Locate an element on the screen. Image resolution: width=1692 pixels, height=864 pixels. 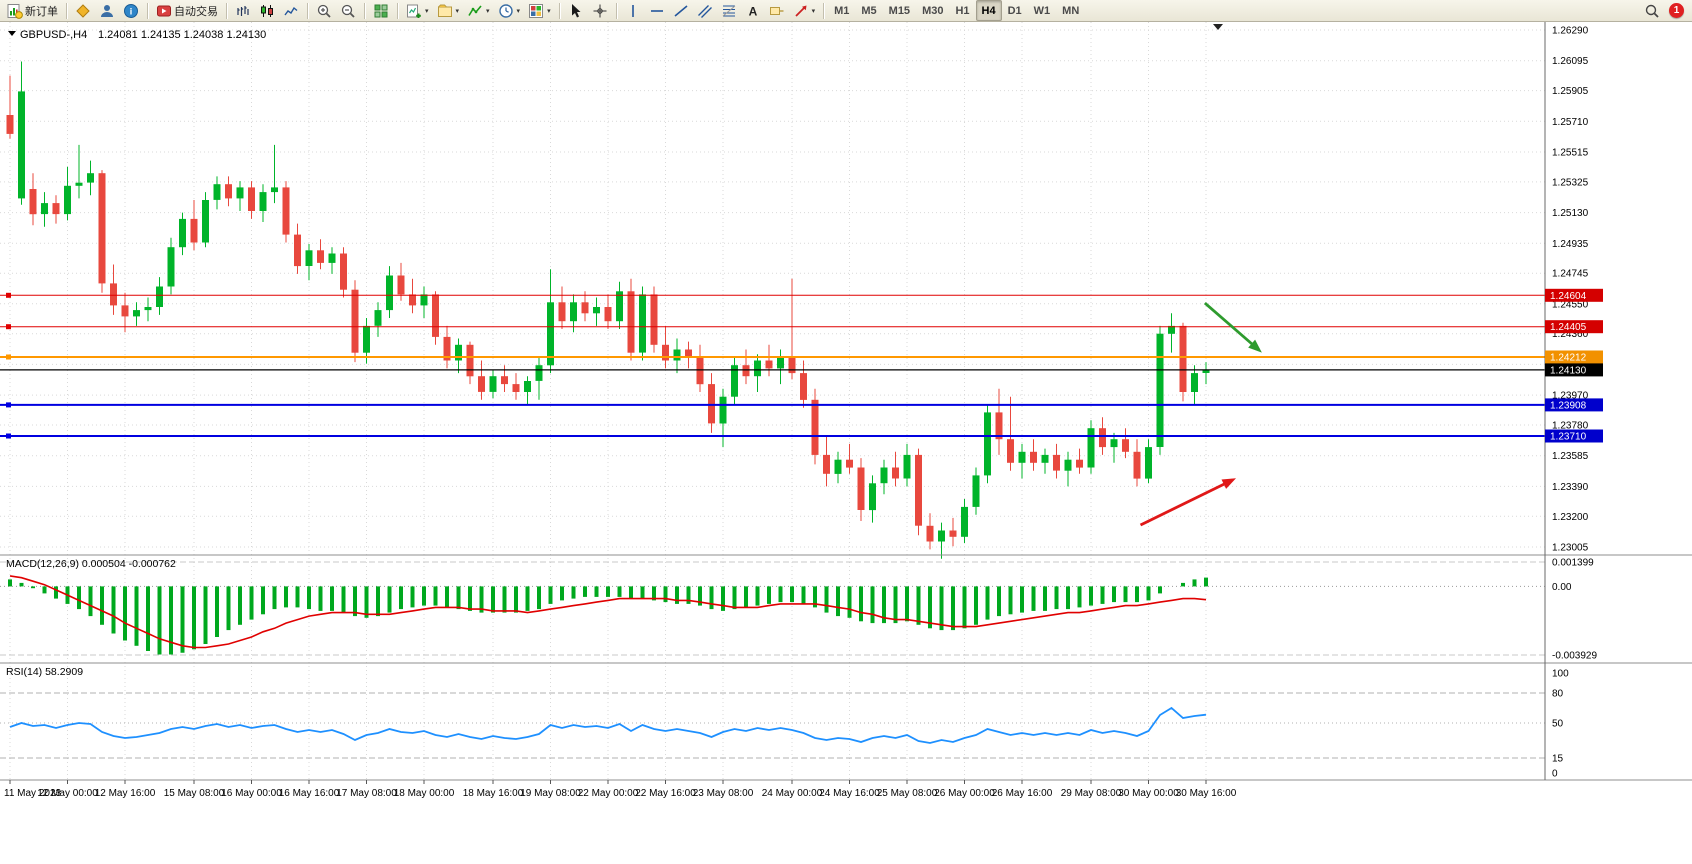
timeframe-m15: M15 is located at coordinates (899, 10).